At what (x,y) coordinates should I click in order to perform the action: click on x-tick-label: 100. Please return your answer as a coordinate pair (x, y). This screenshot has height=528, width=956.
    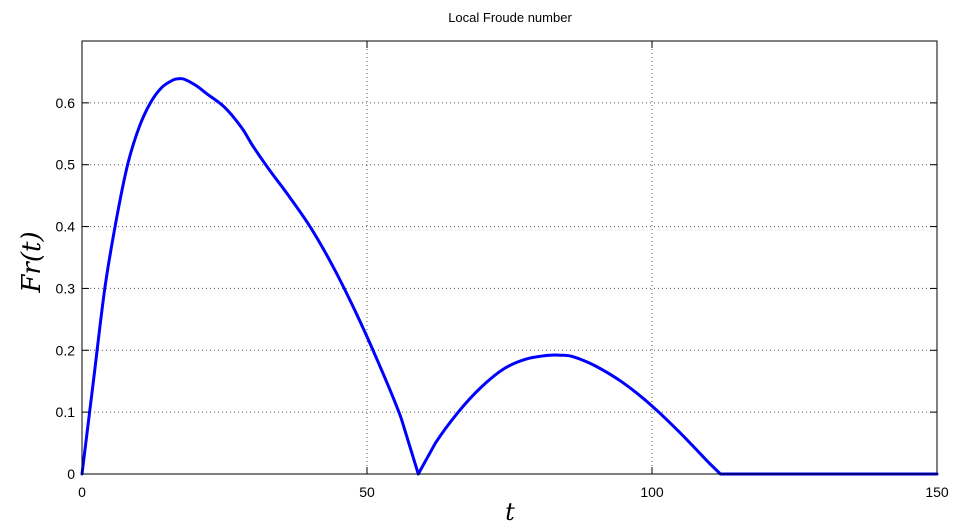
    Looking at the image, I should click on (652, 492).